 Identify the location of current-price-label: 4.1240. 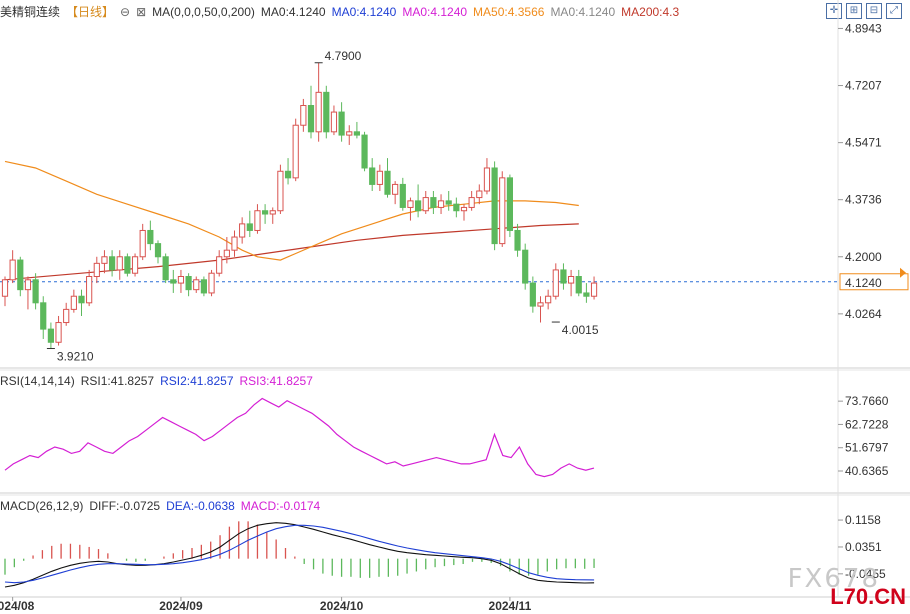
(863, 283).